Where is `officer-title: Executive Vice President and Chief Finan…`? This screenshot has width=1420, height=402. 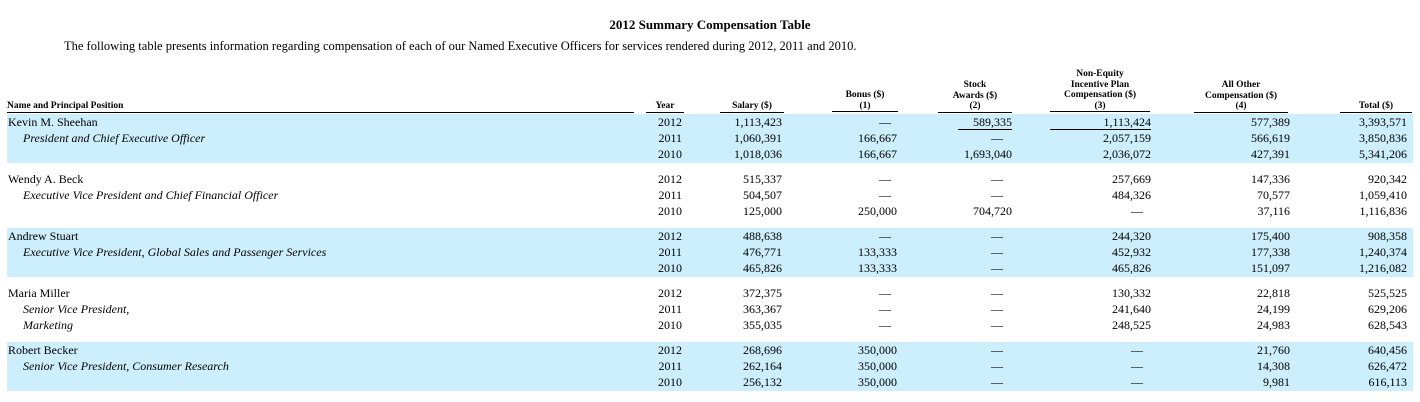
officer-title: Executive Vice President and Chief Finan… is located at coordinates (151, 195).